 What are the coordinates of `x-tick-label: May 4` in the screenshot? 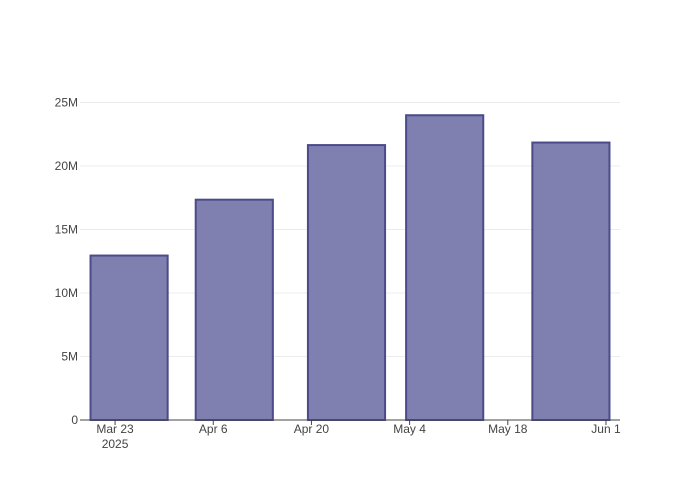 It's located at (409, 429).